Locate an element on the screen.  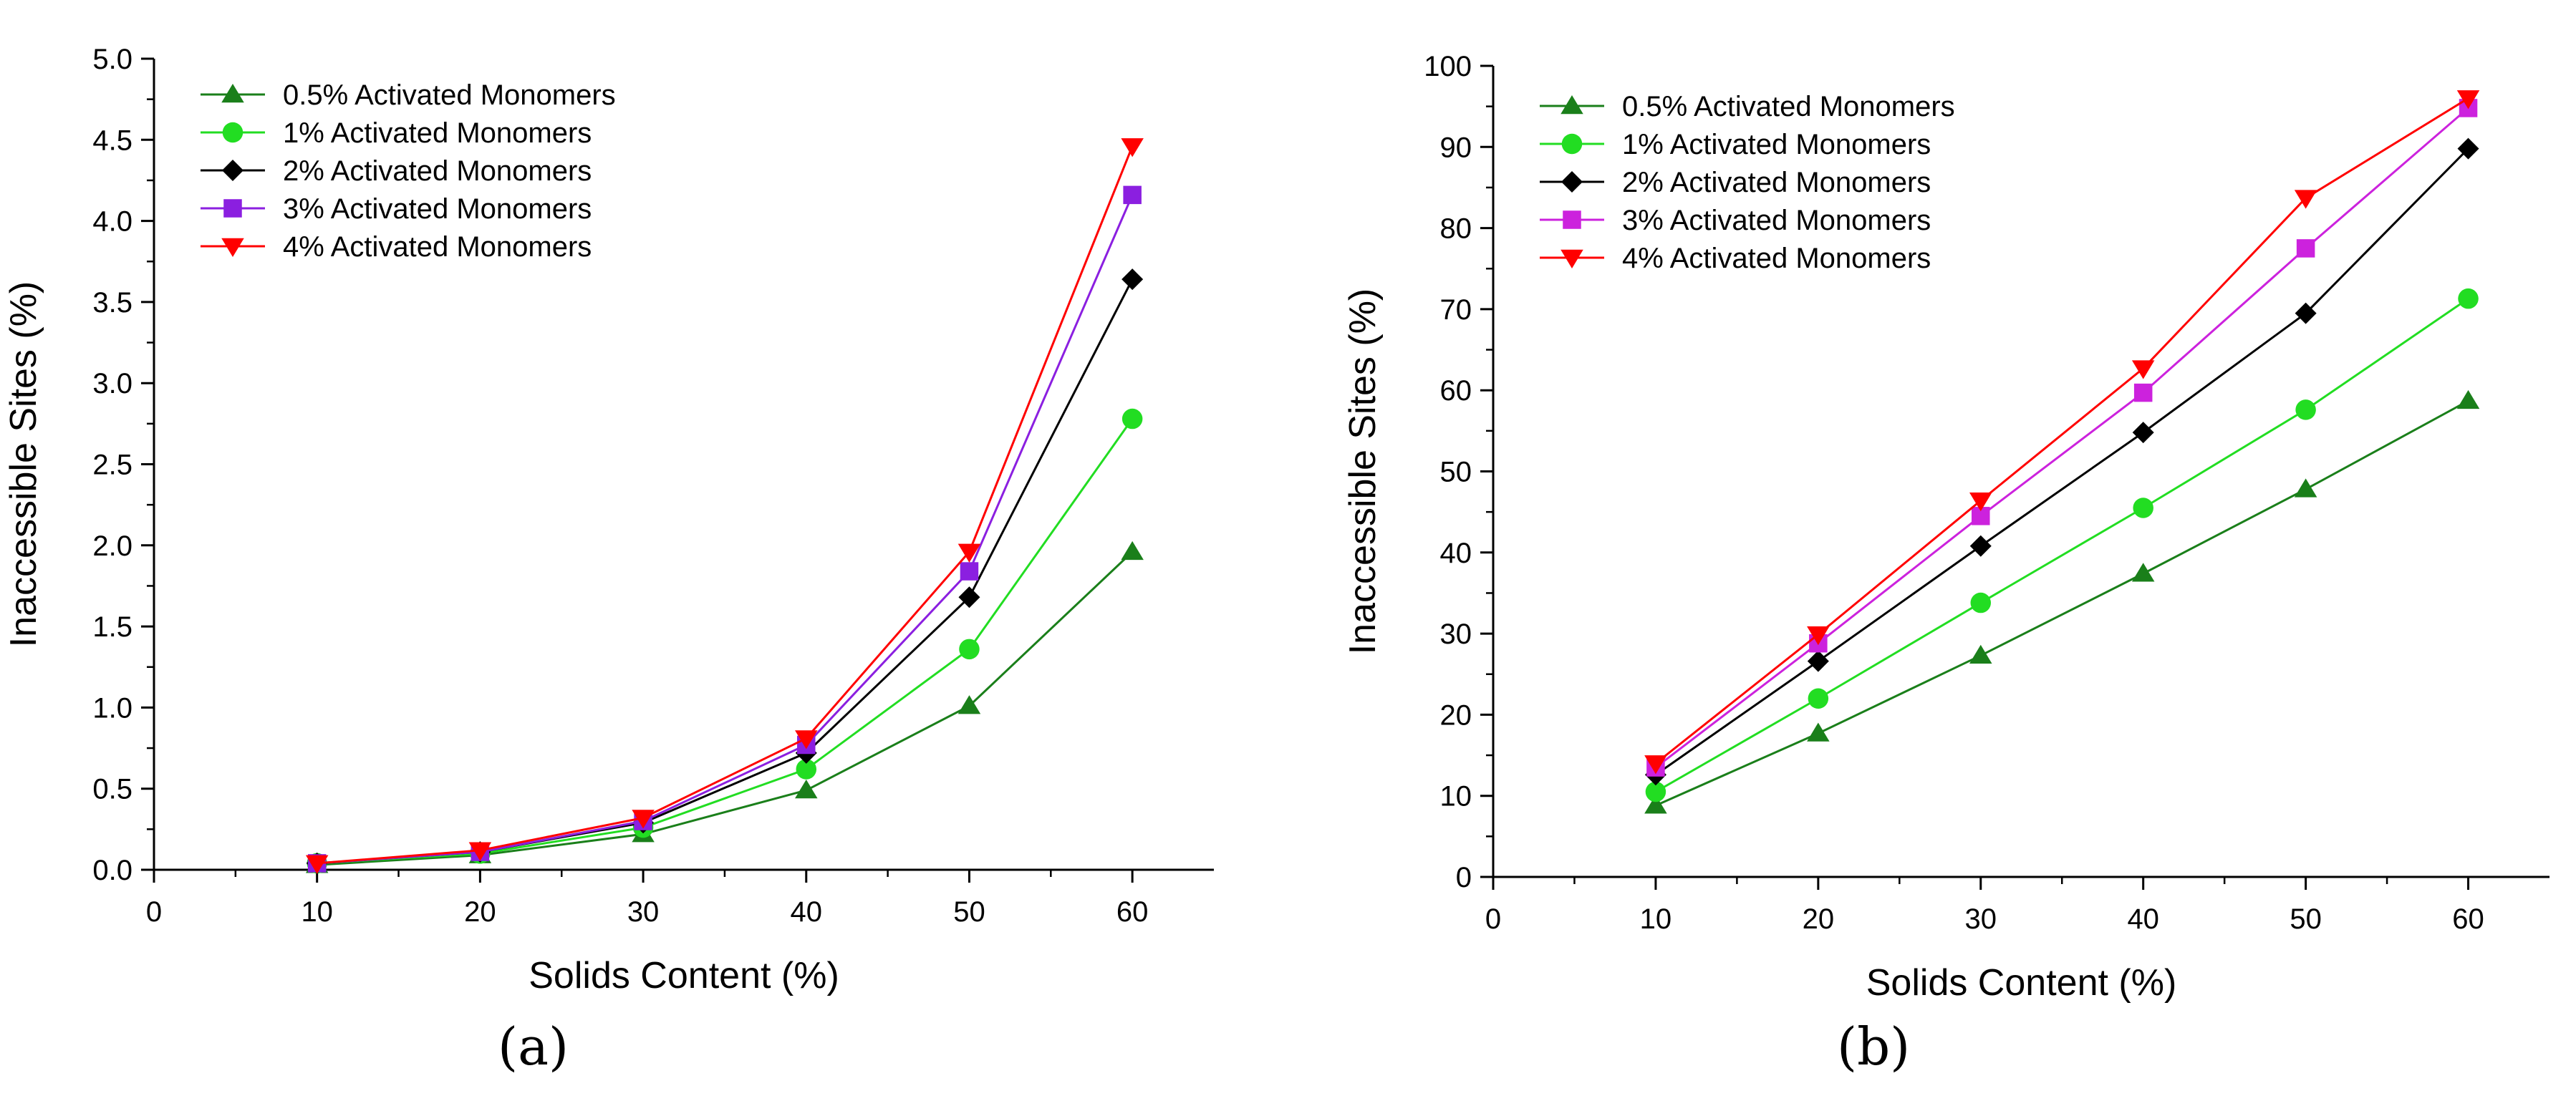
x-tick-label: 10 is located at coordinates (317, 912).